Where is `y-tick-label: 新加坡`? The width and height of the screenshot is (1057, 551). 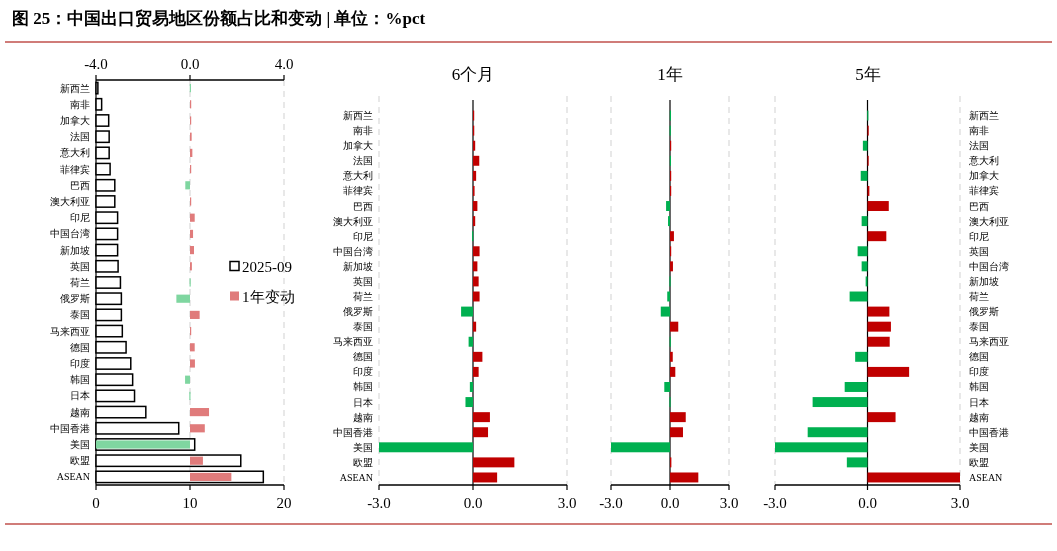
y-tick-label: 新加坡 is located at coordinates (984, 281).